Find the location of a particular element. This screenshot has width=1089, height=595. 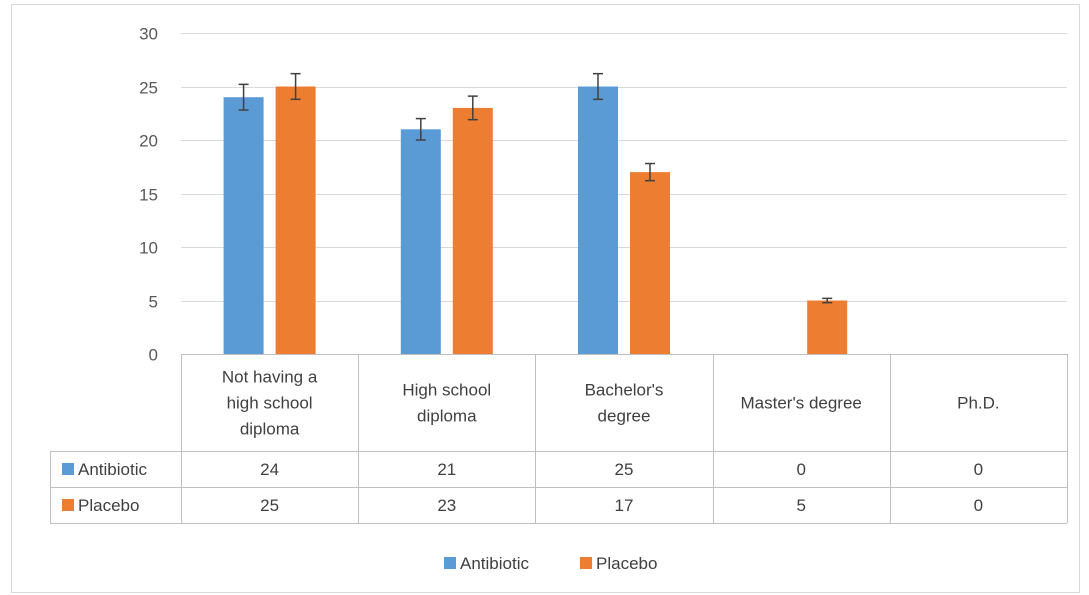

table-value: 21 is located at coordinates (446, 469).